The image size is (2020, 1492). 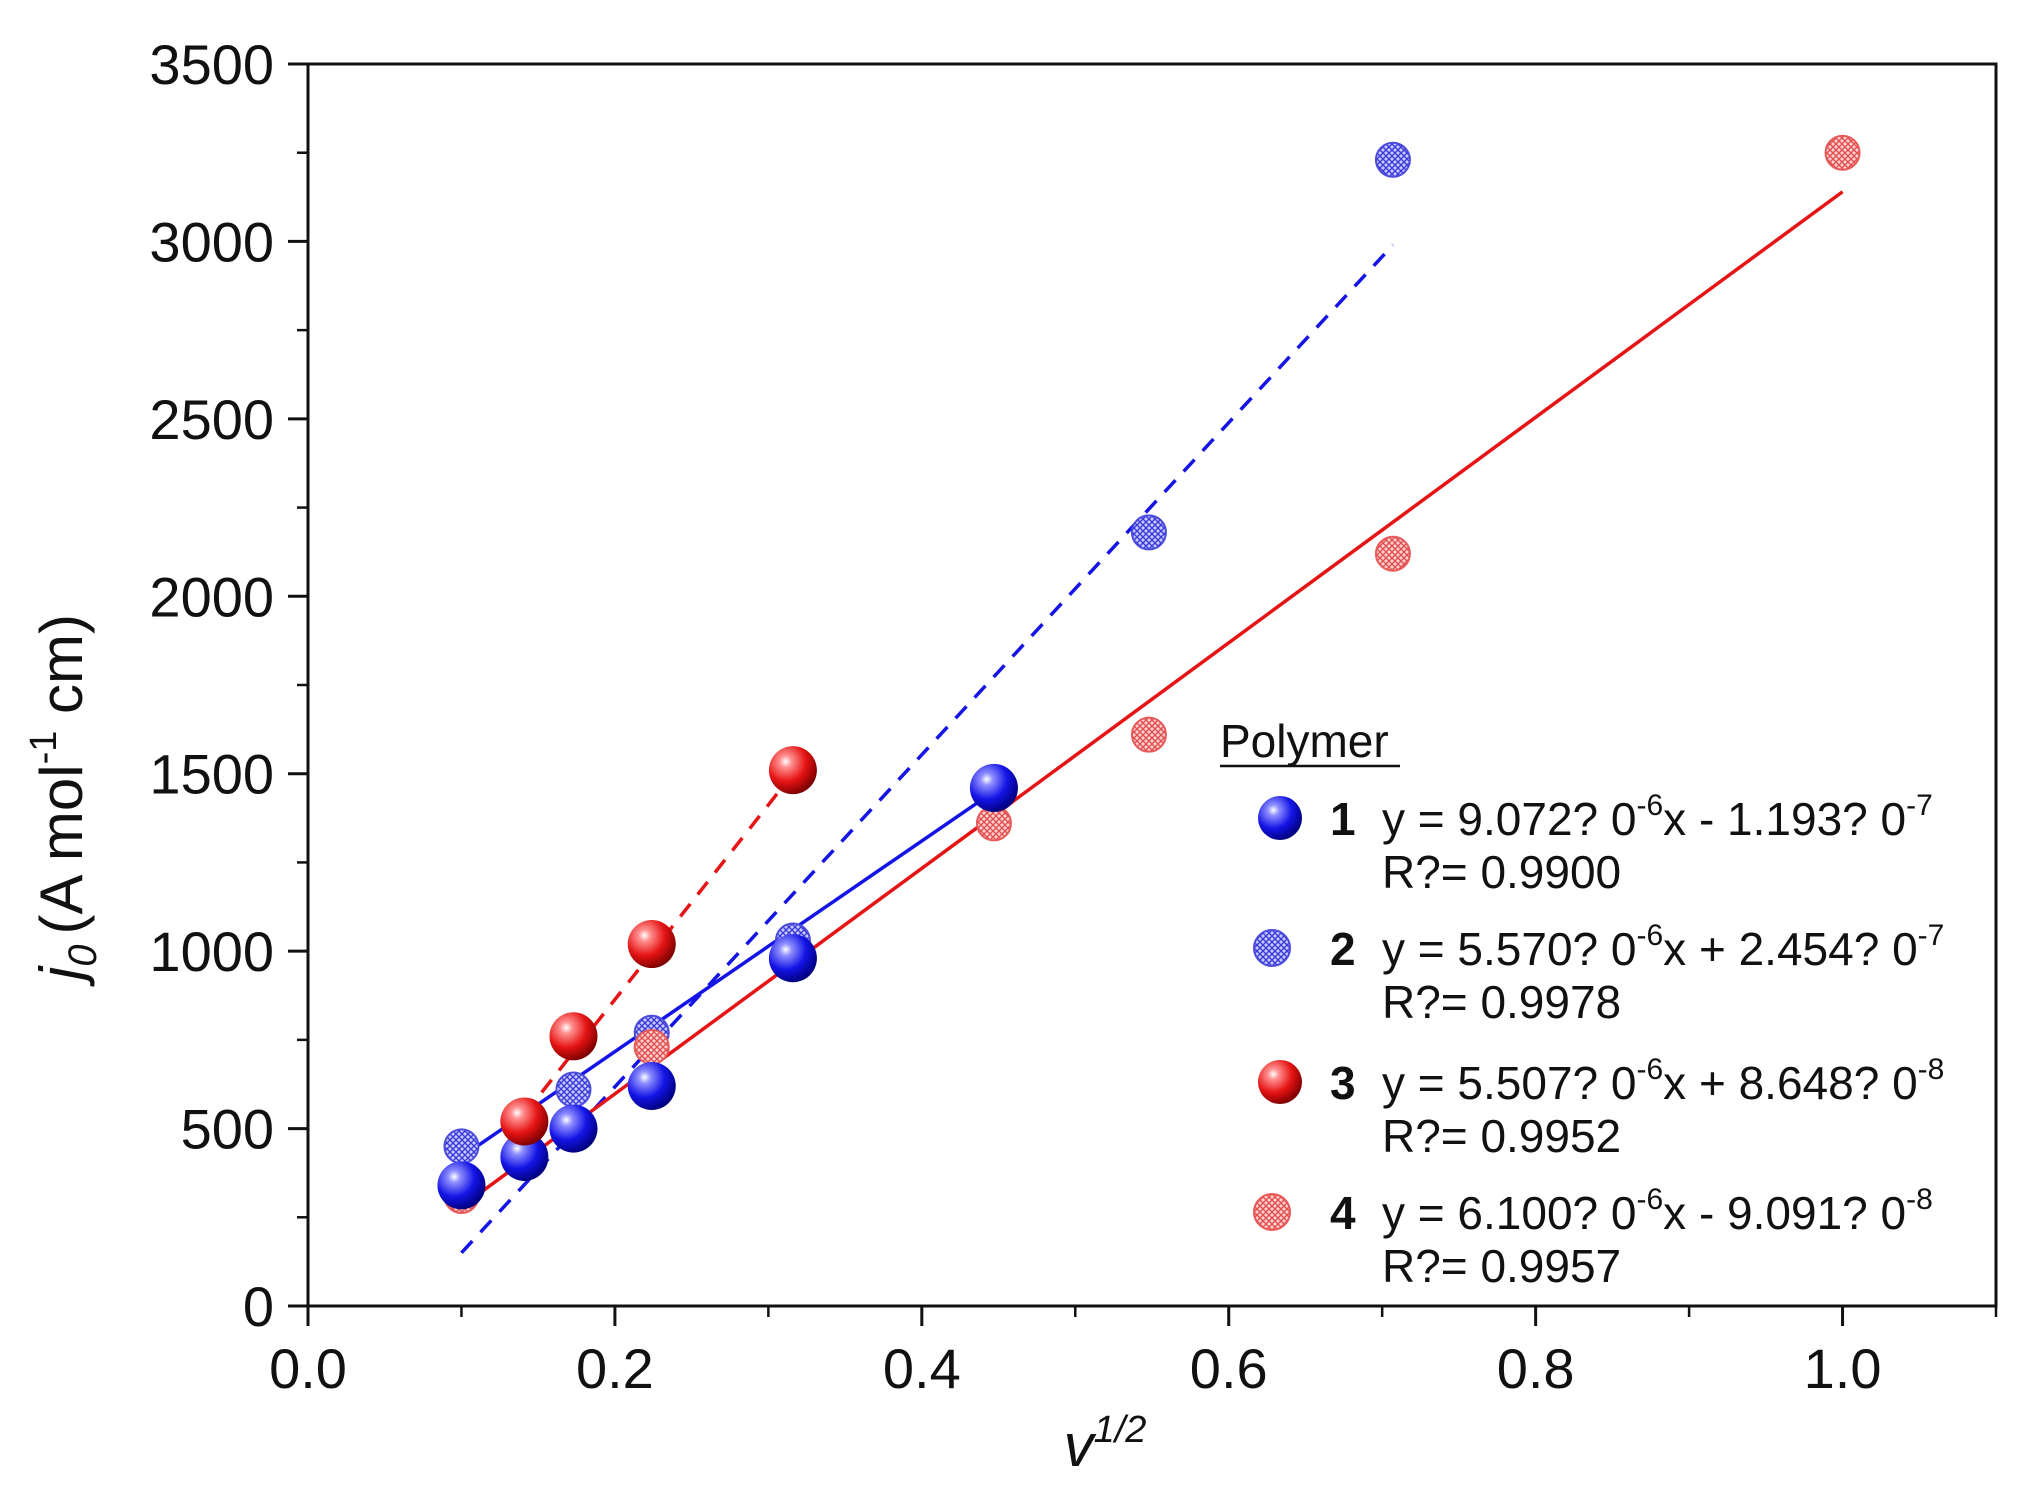 I want to click on legend-eq-sup1-3: -6, so click(x=1649, y=1069).